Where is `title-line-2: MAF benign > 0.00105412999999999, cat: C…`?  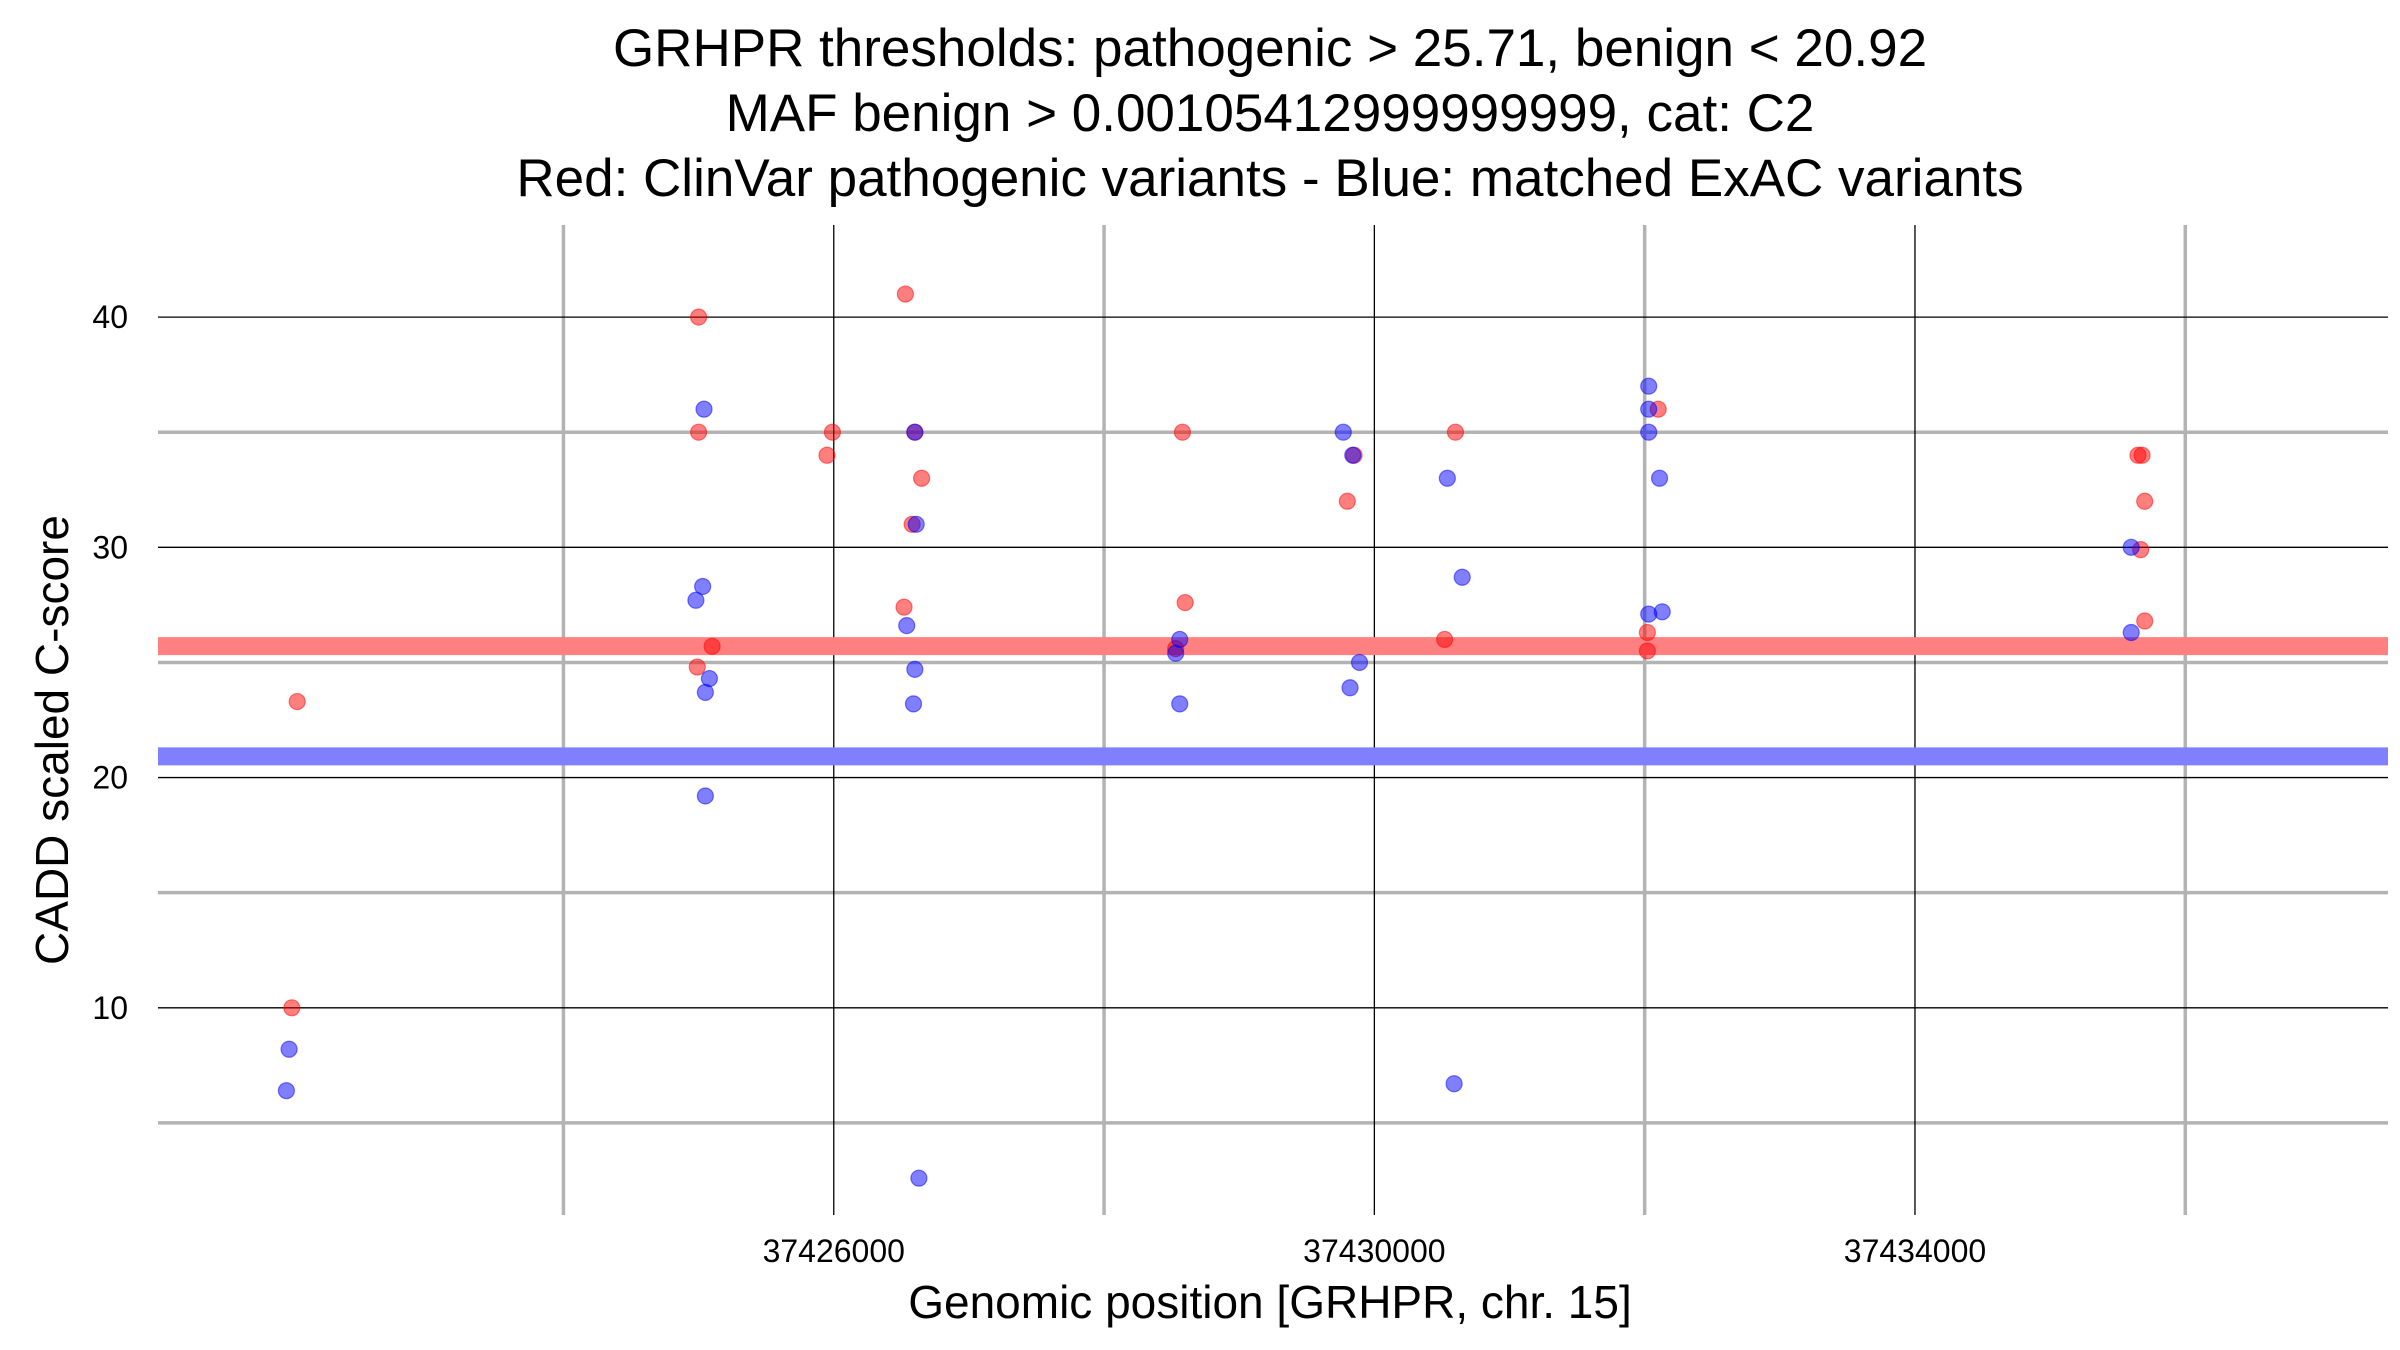 title-line-2: MAF benign > 0.00105412999999999, cat: C… is located at coordinates (1270, 113).